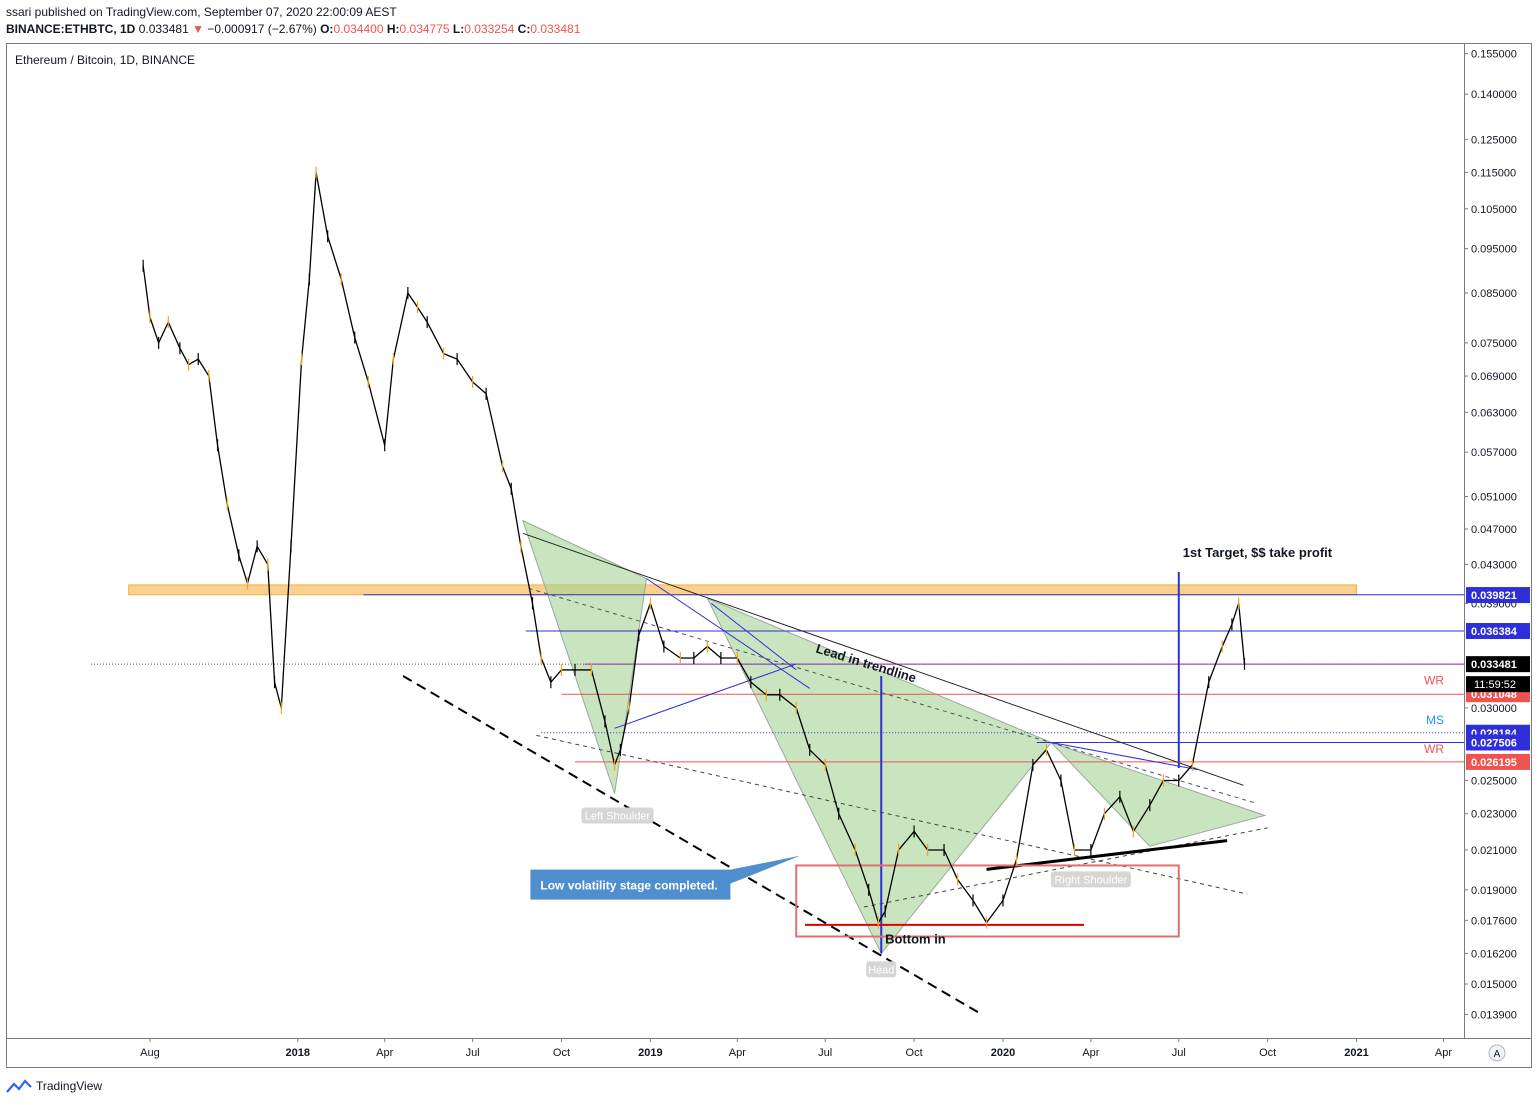 The height and width of the screenshot is (1105, 1538). I want to click on resistance-zone, so click(743, 590).